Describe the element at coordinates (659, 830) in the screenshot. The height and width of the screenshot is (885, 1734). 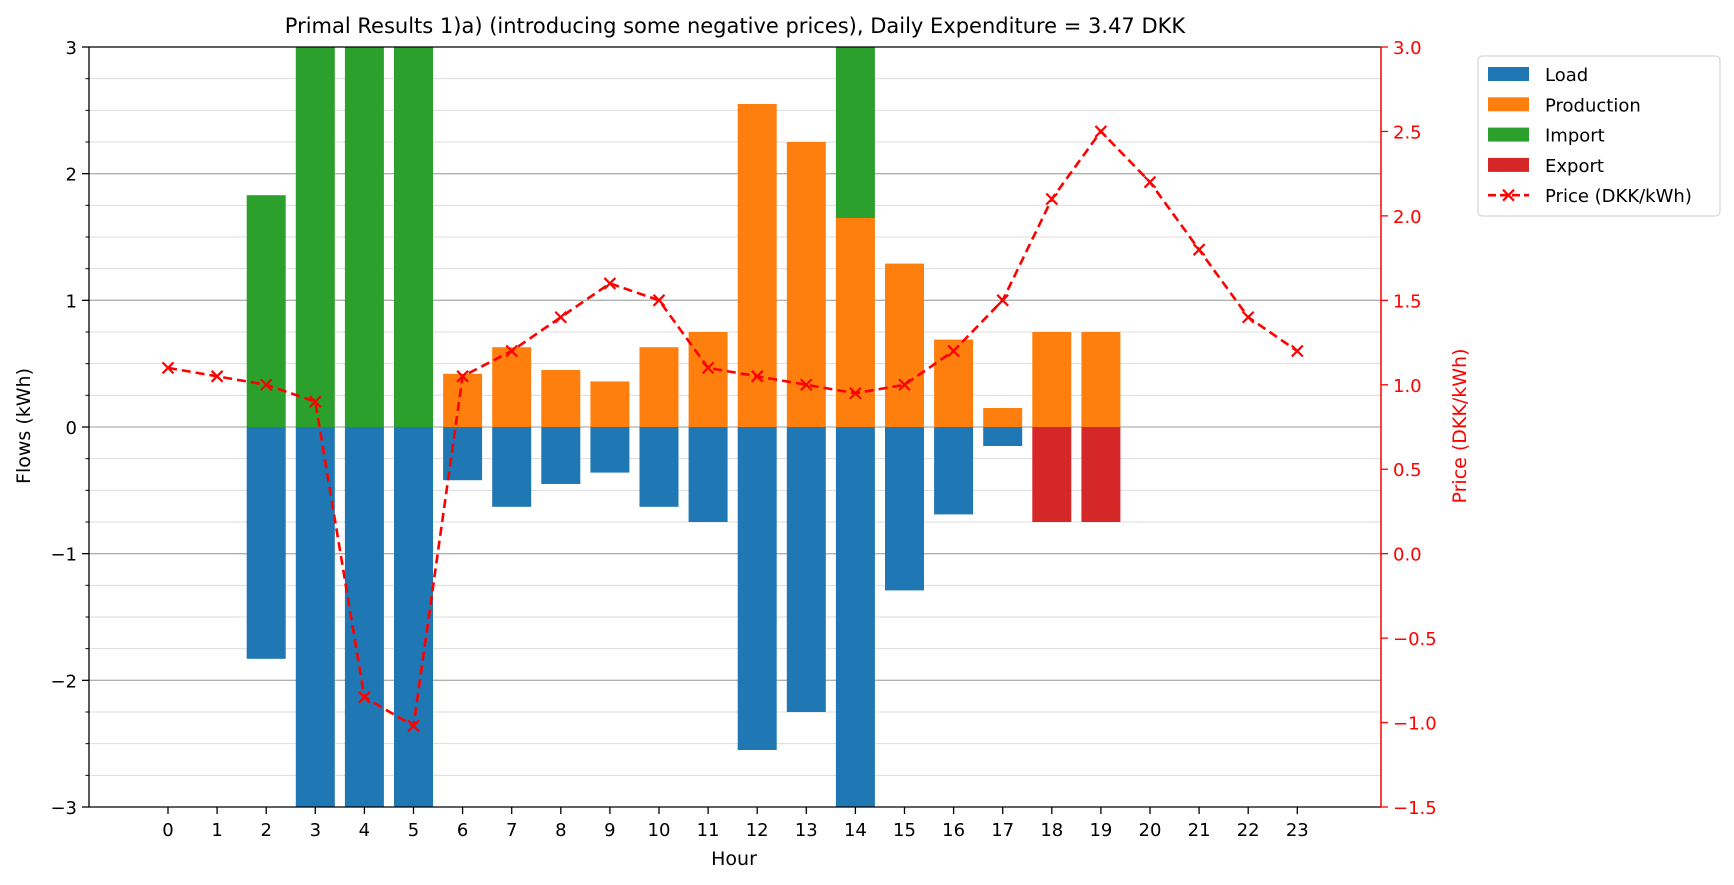
I see `x-tick-label: 10` at that location.